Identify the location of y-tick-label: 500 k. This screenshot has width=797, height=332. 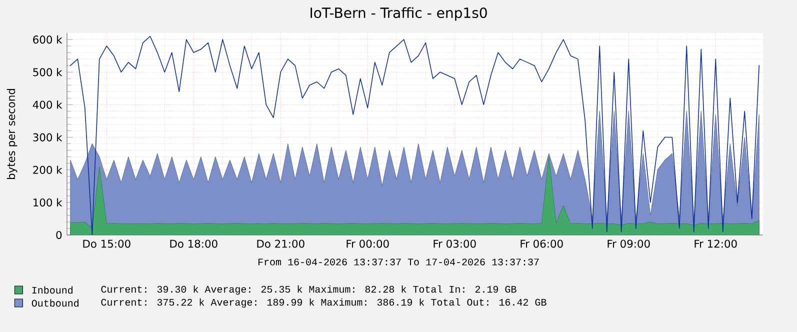
(47, 72).